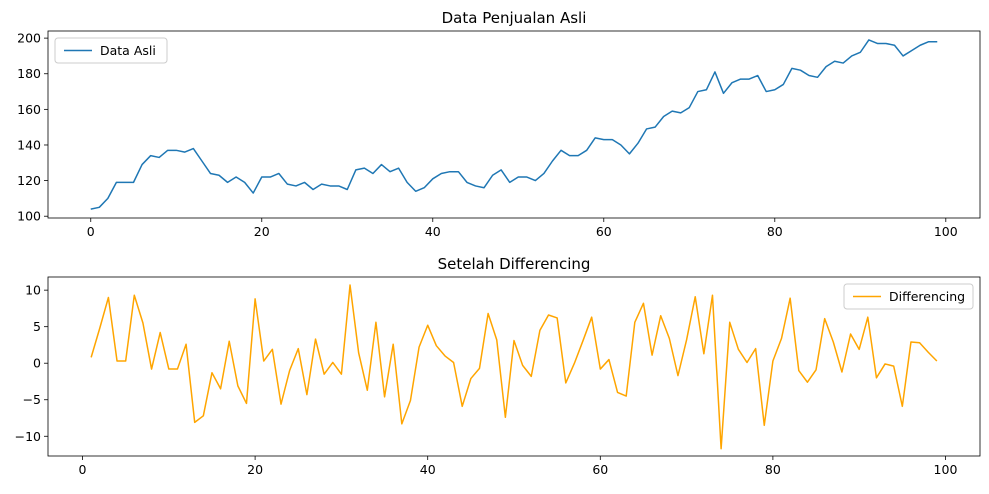 This screenshot has height=494, width=989. Describe the element at coordinates (128, 50) in the screenshot. I see `legend-label: Data Asli` at that location.